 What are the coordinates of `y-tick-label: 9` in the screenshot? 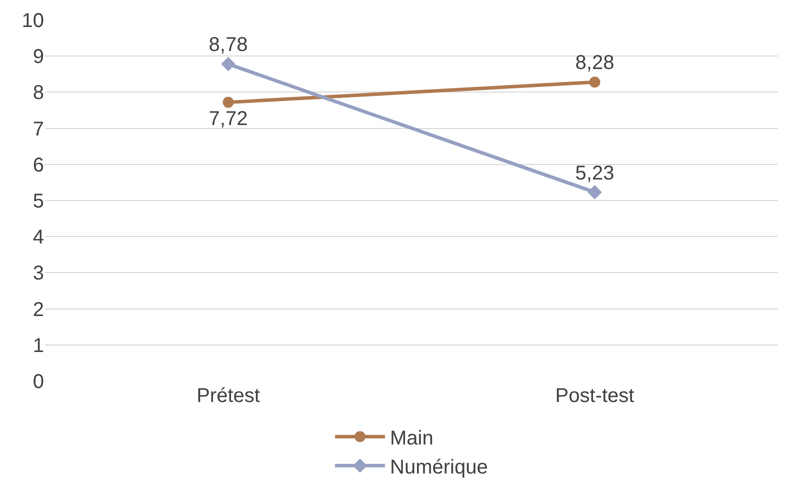 It's located at (38, 57).